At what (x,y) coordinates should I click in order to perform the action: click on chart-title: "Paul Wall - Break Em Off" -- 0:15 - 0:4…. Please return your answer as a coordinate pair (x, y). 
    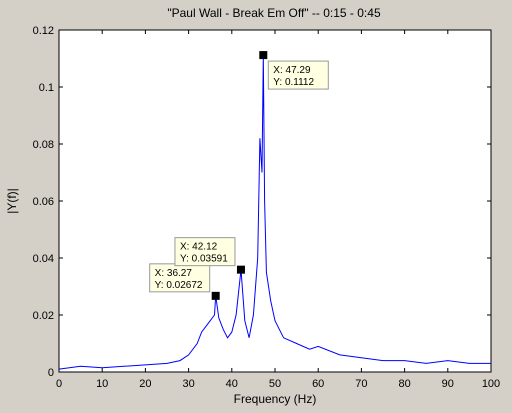
    Looking at the image, I should click on (274, 13).